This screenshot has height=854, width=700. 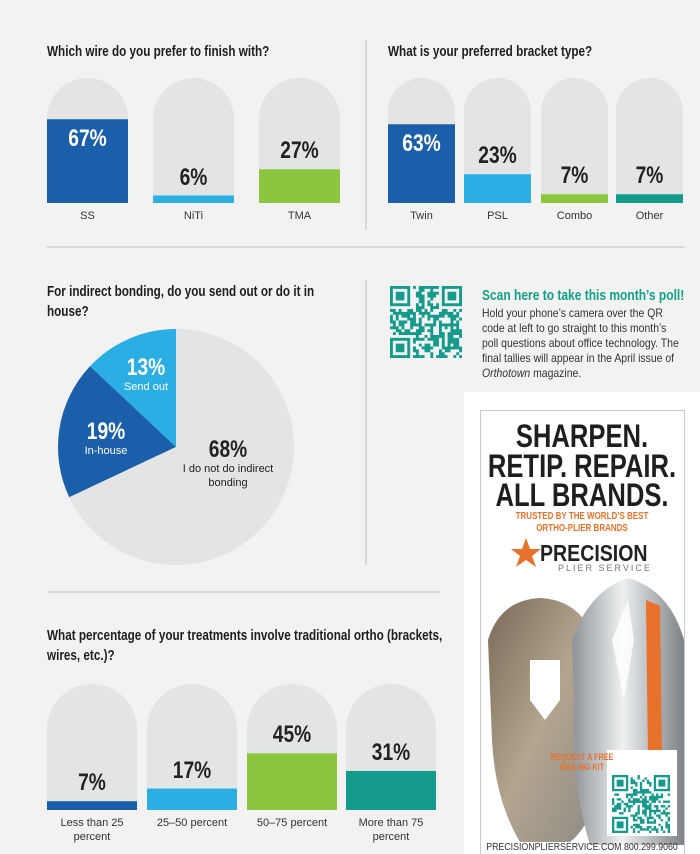 What do you see at coordinates (526, 552) in the screenshot?
I see `logo-star` at bounding box center [526, 552].